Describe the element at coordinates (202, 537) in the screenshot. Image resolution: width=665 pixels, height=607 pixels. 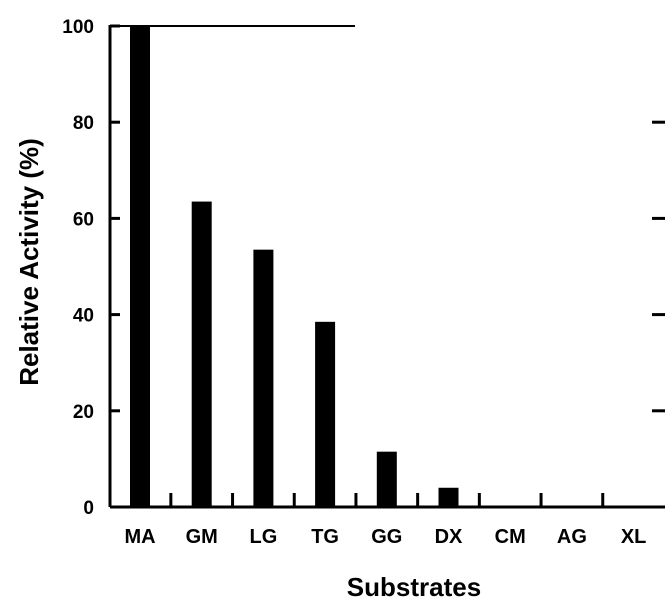
I see `x-tick-label: GM` at that location.